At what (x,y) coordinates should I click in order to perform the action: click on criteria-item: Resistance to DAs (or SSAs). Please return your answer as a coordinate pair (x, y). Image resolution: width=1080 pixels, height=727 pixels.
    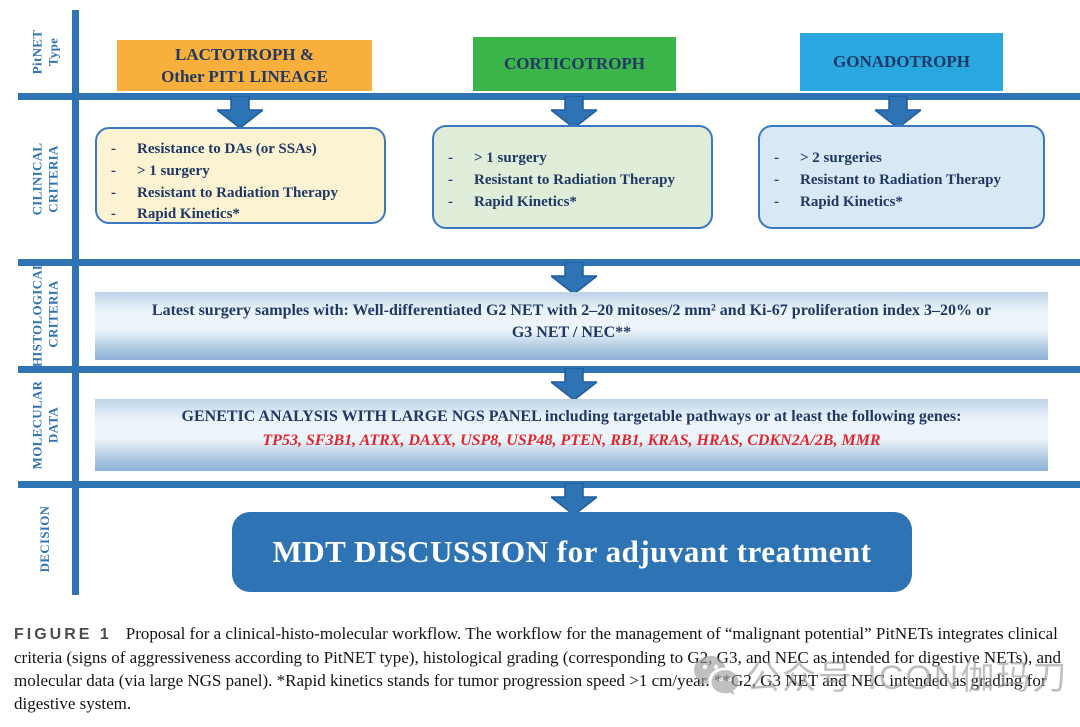
    Looking at the image, I should click on (243, 150).